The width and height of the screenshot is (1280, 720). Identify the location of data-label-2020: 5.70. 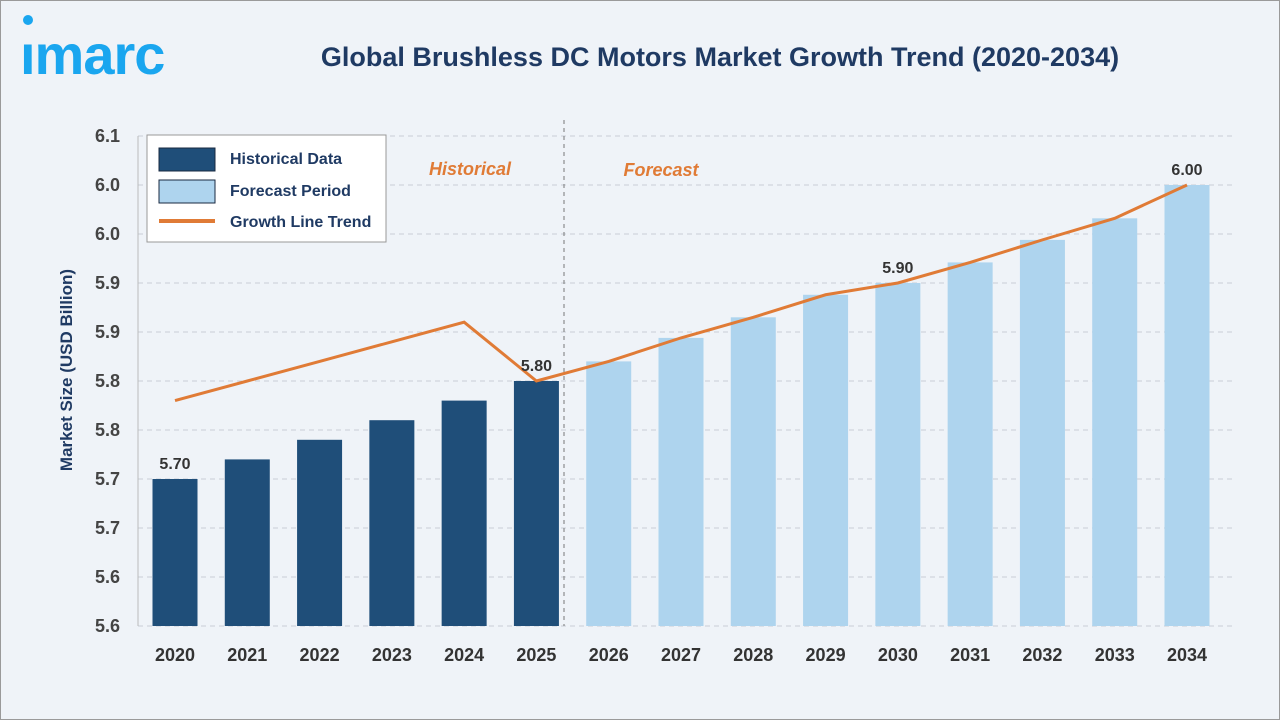
(174, 464).